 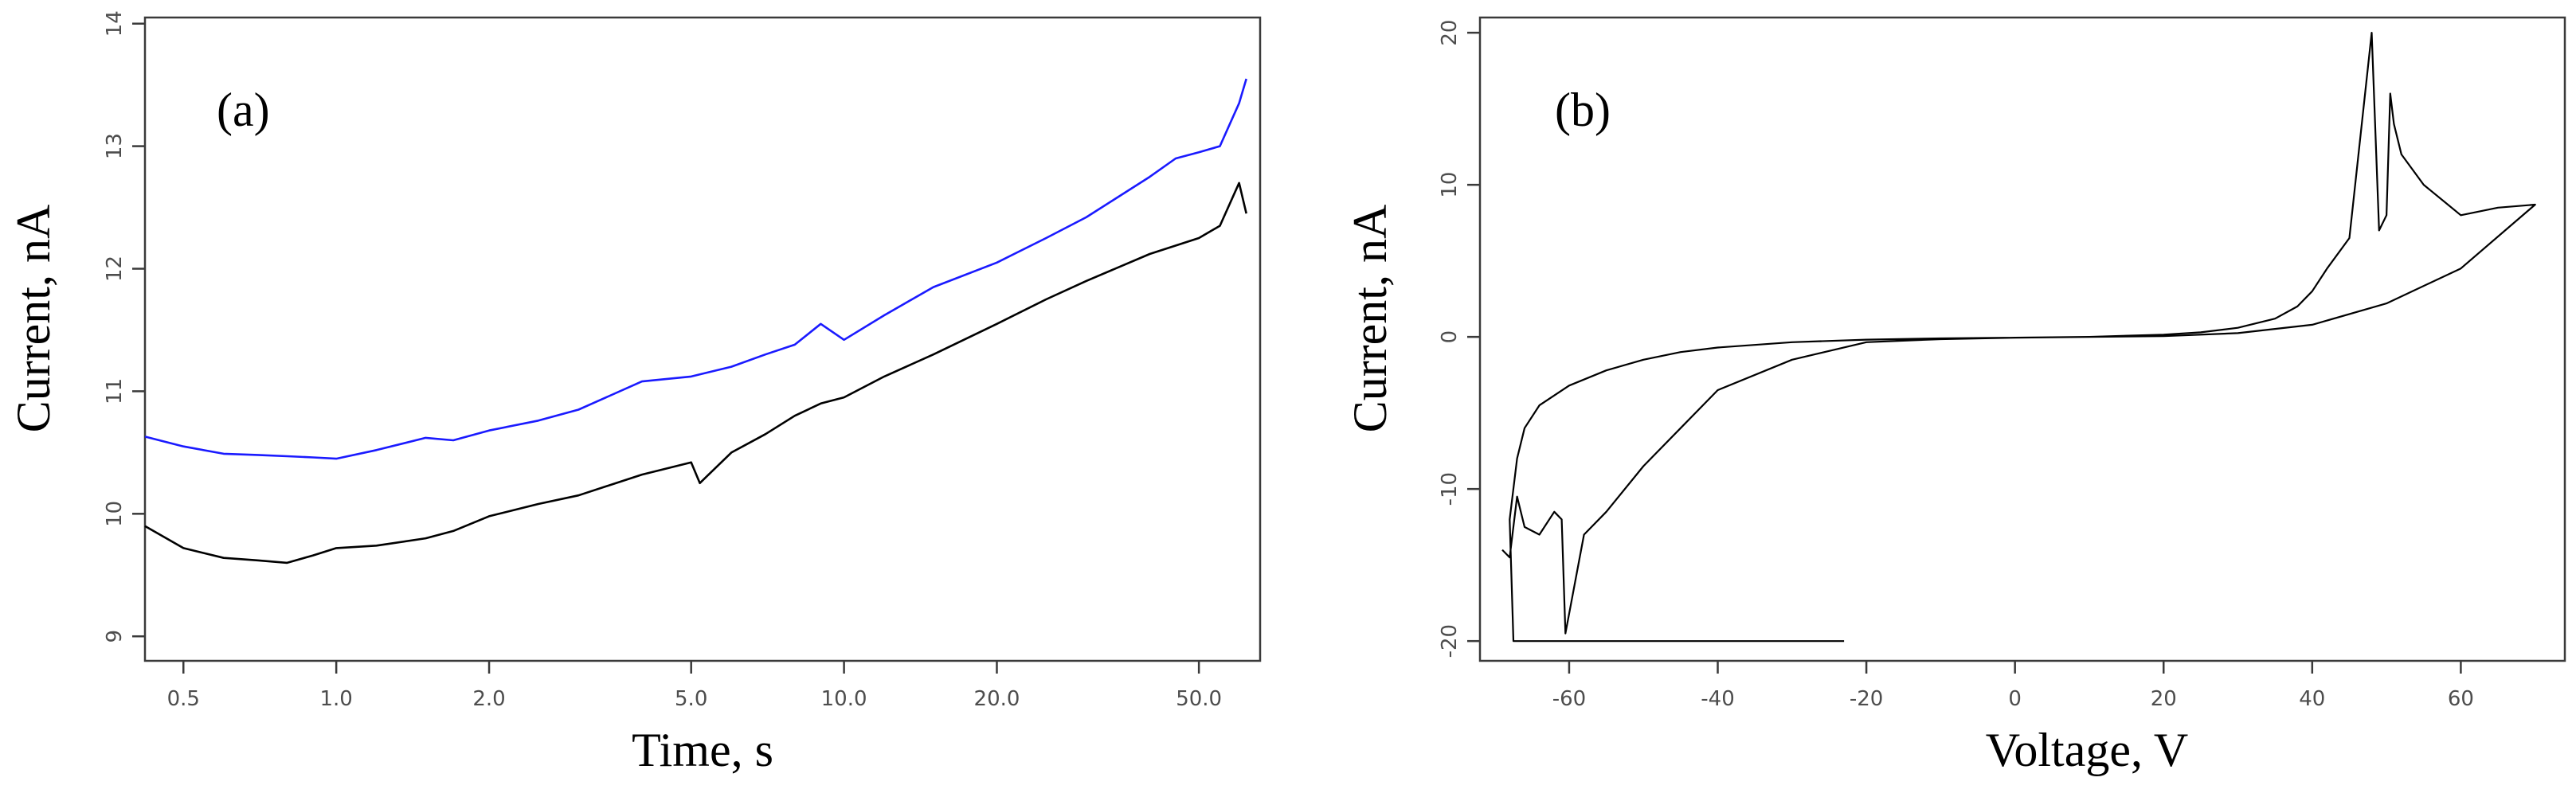 I want to click on y-tick-label: 9, so click(x=115, y=636).